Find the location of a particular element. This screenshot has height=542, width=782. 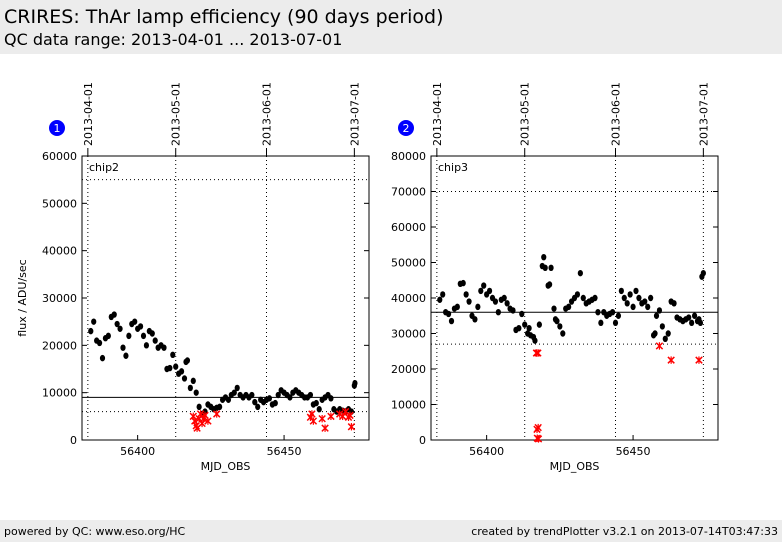

page-subtitle: QC data range: 2013-04-01 ... 2013-07-01 is located at coordinates (173, 39).